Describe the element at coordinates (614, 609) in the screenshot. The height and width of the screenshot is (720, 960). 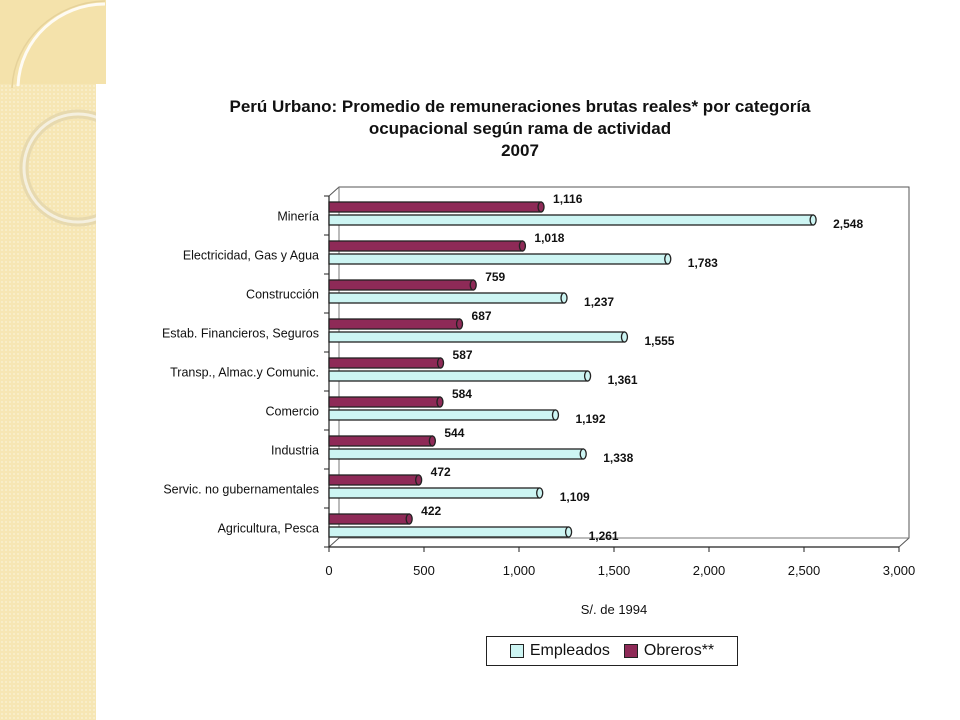
I see `x-axis-label: S/. de 1994` at that location.